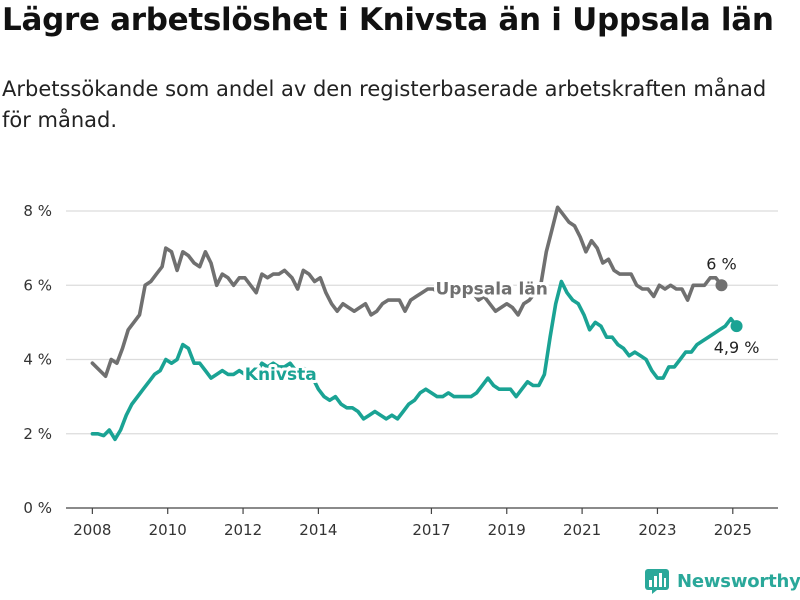 The height and width of the screenshot is (600, 800). What do you see at coordinates (37, 211) in the screenshot?
I see `y-tick-label: 8 %` at bounding box center [37, 211].